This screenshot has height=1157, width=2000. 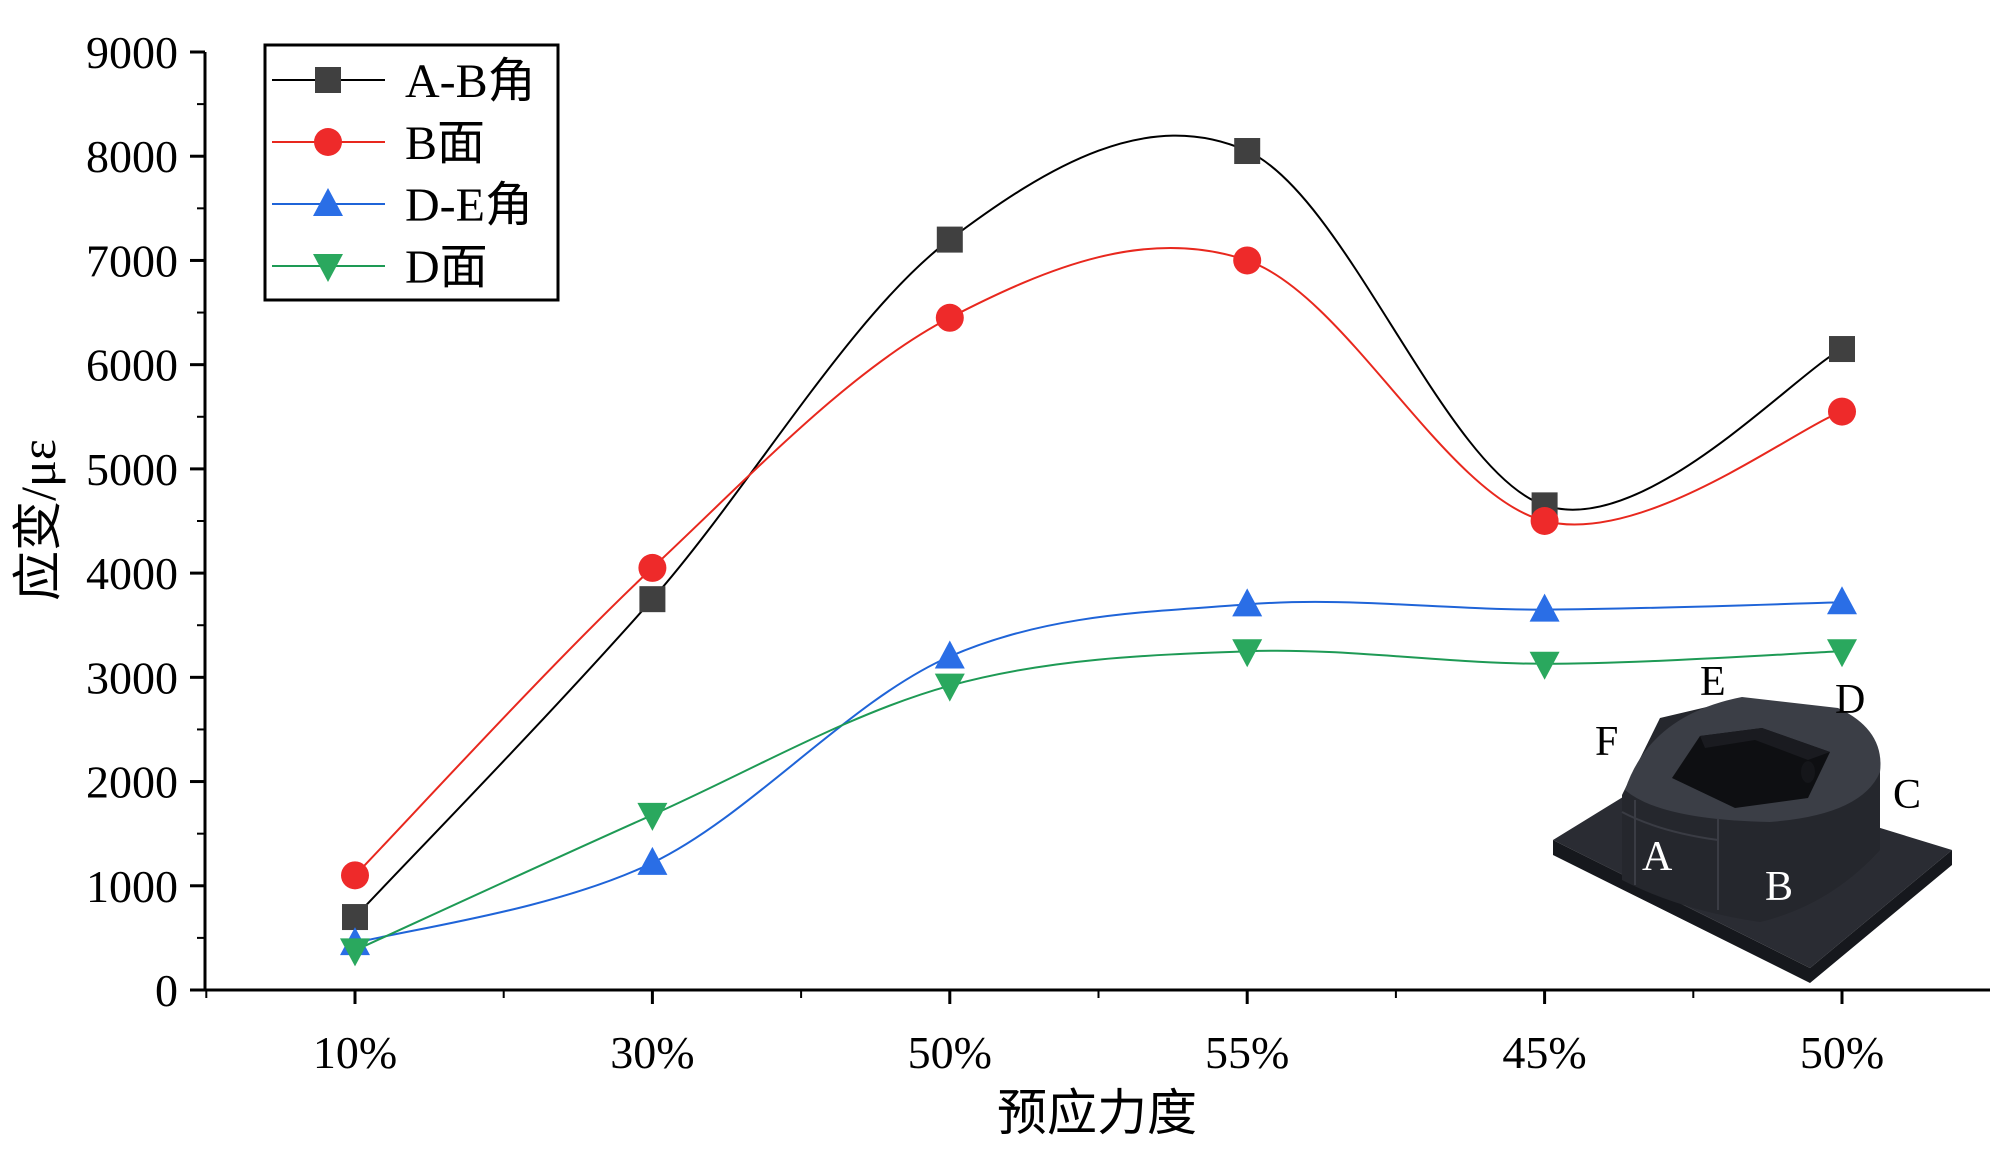 What do you see at coordinates (1544, 1052) in the screenshot?
I see `x-tick-label: 45%` at bounding box center [1544, 1052].